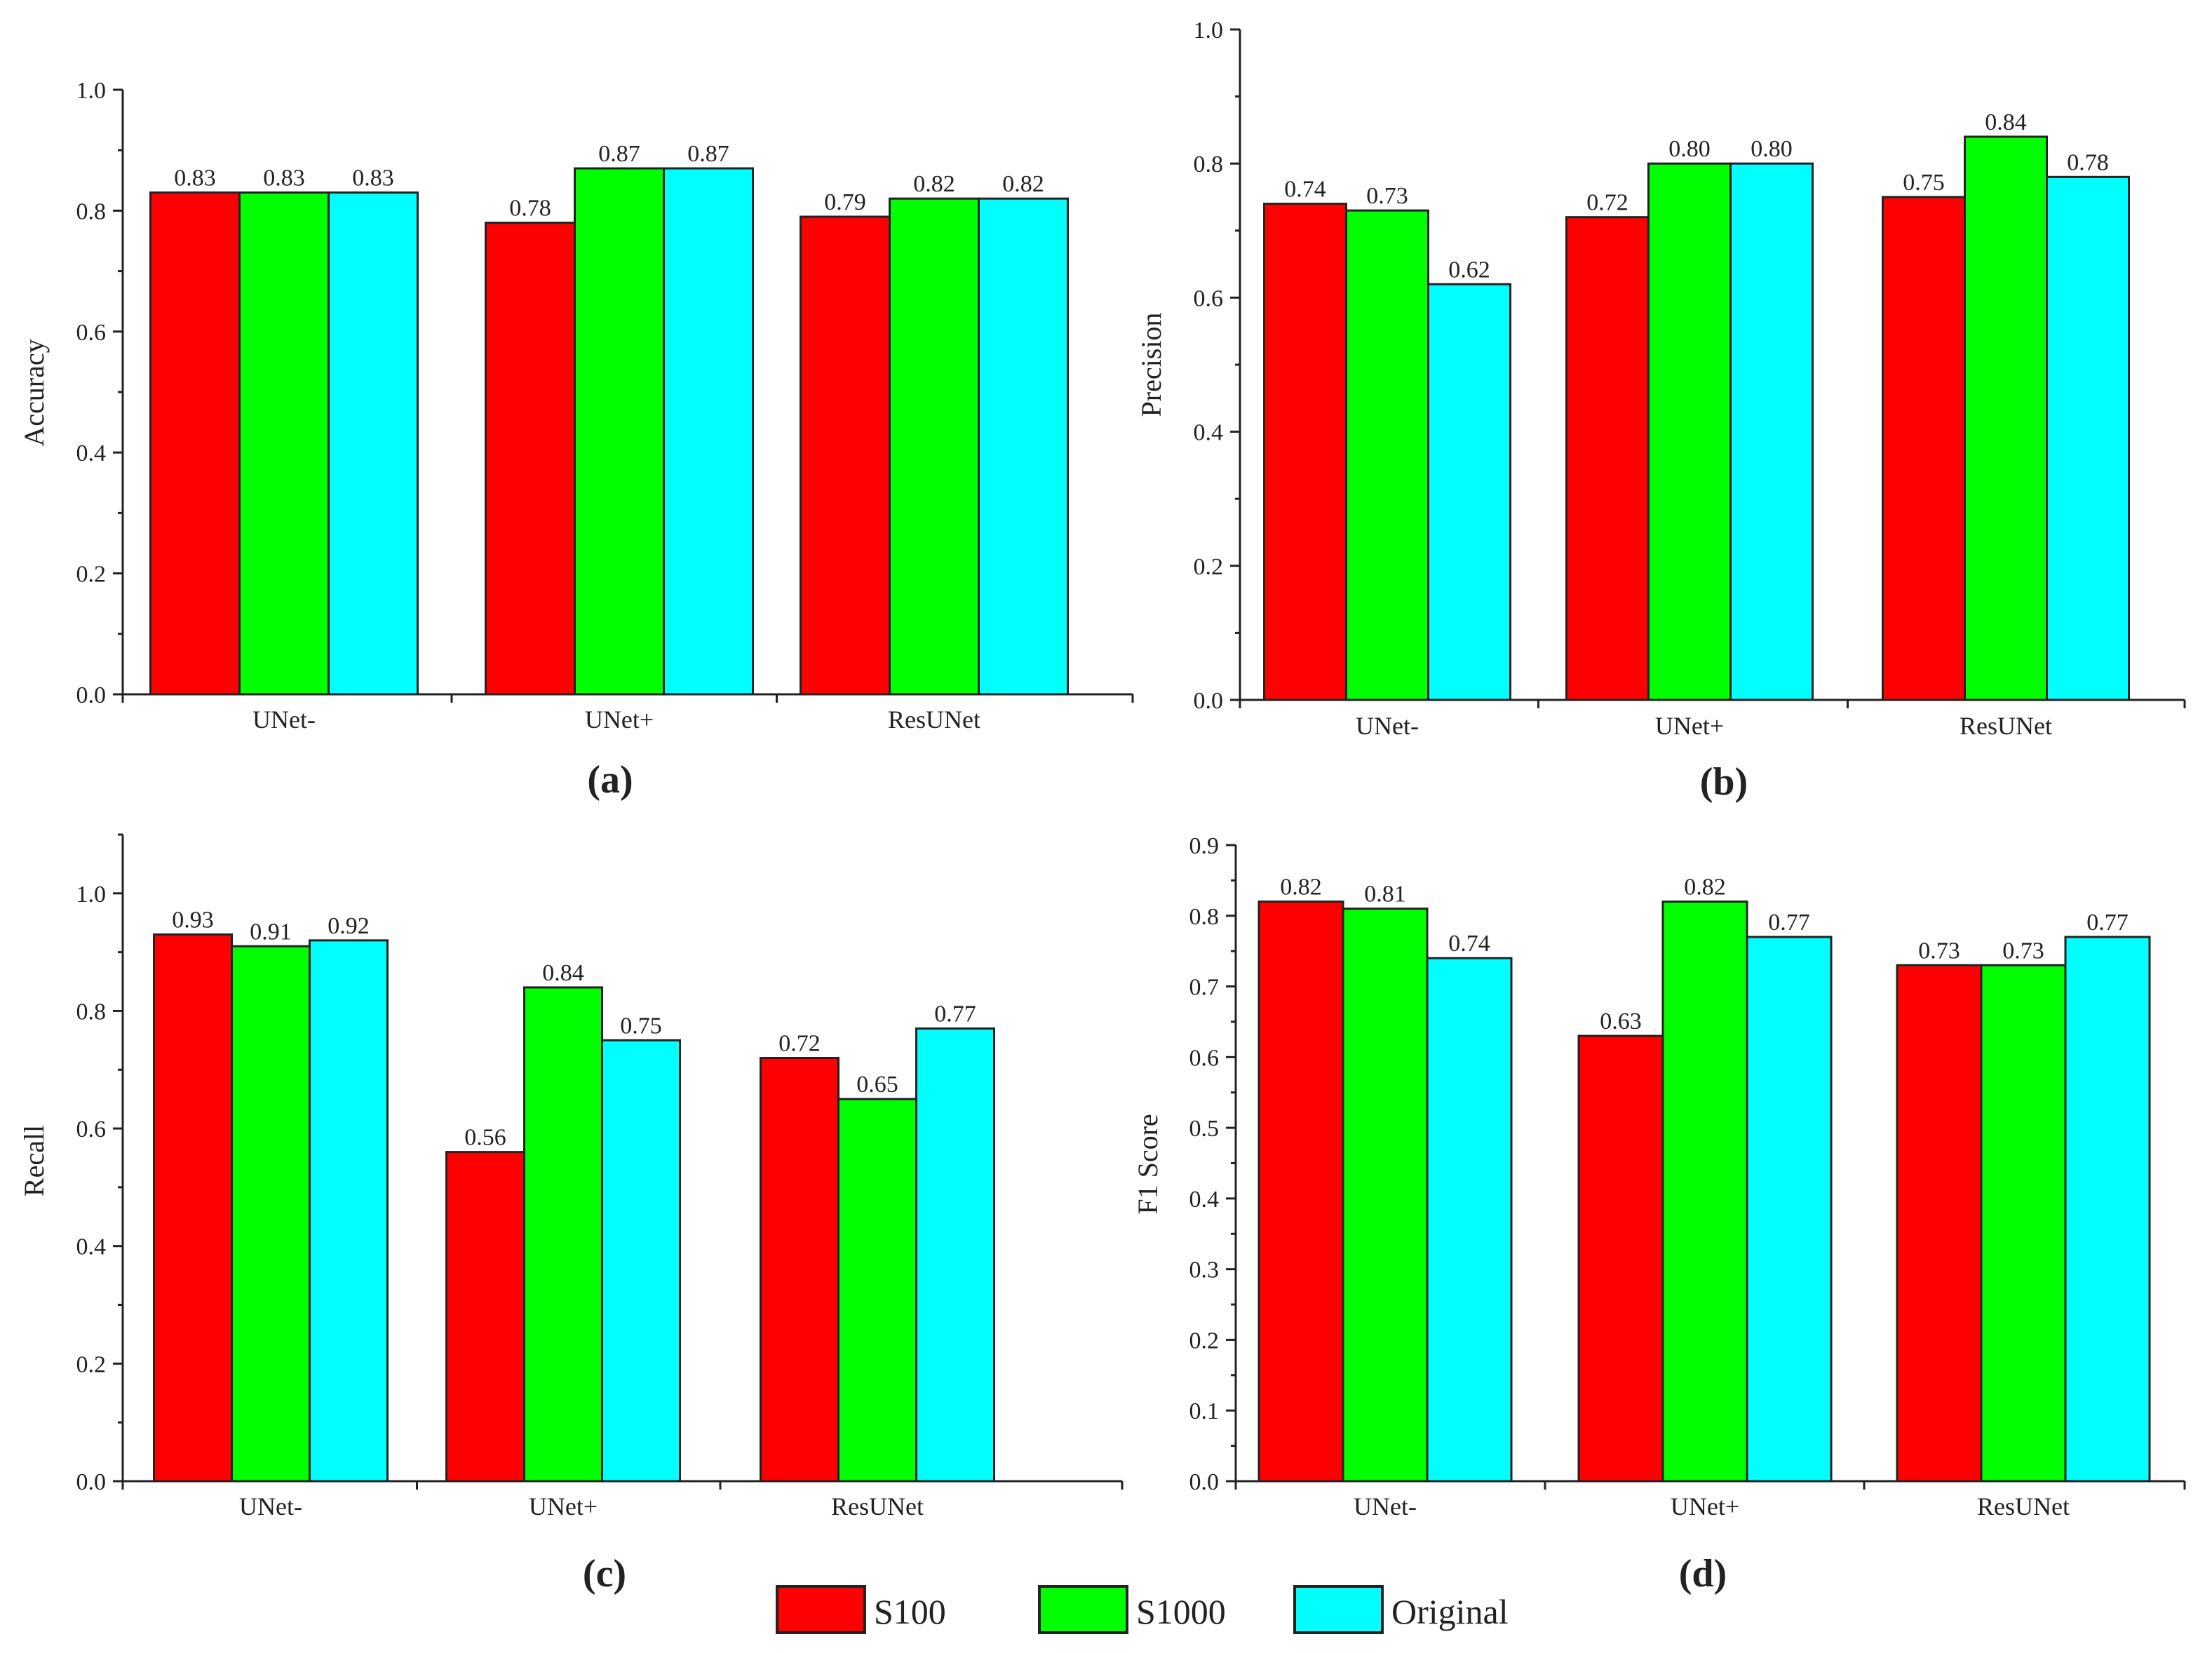 This screenshot has height=1653, width=2212. Describe the element at coordinates (485, 1138) in the screenshot. I see `data-label: 0.56` at that location.